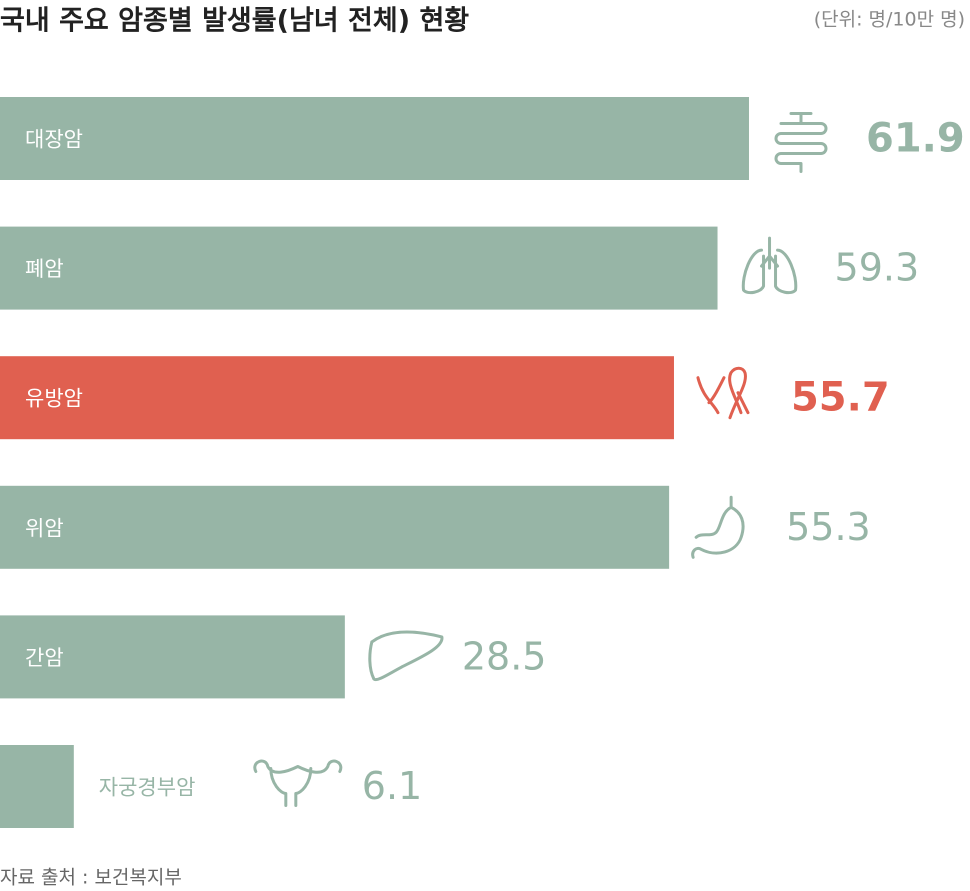 The image size is (970, 891). Describe the element at coordinates (54, 399) in the screenshot. I see `category-label: 유방암` at that location.